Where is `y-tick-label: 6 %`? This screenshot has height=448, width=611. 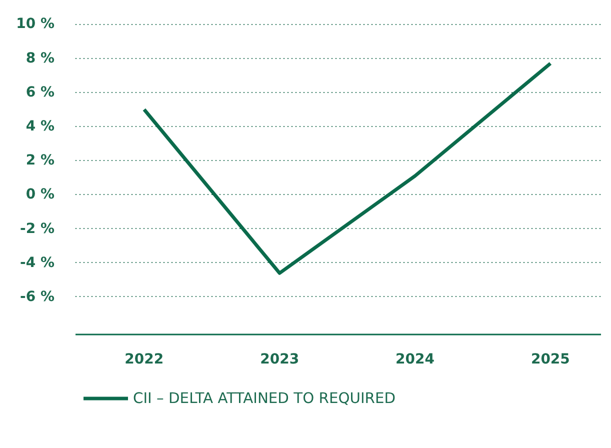 y-tick-label: 6 % is located at coordinates (40, 92).